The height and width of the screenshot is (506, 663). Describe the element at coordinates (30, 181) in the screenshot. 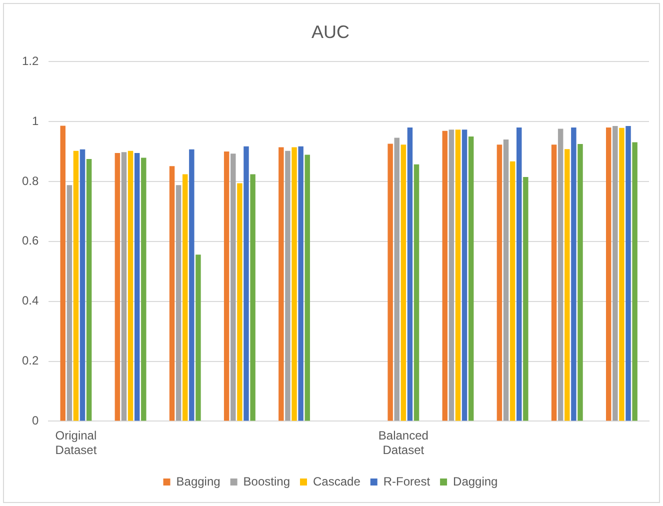

I see `y-tick-label: 0.8` at that location.